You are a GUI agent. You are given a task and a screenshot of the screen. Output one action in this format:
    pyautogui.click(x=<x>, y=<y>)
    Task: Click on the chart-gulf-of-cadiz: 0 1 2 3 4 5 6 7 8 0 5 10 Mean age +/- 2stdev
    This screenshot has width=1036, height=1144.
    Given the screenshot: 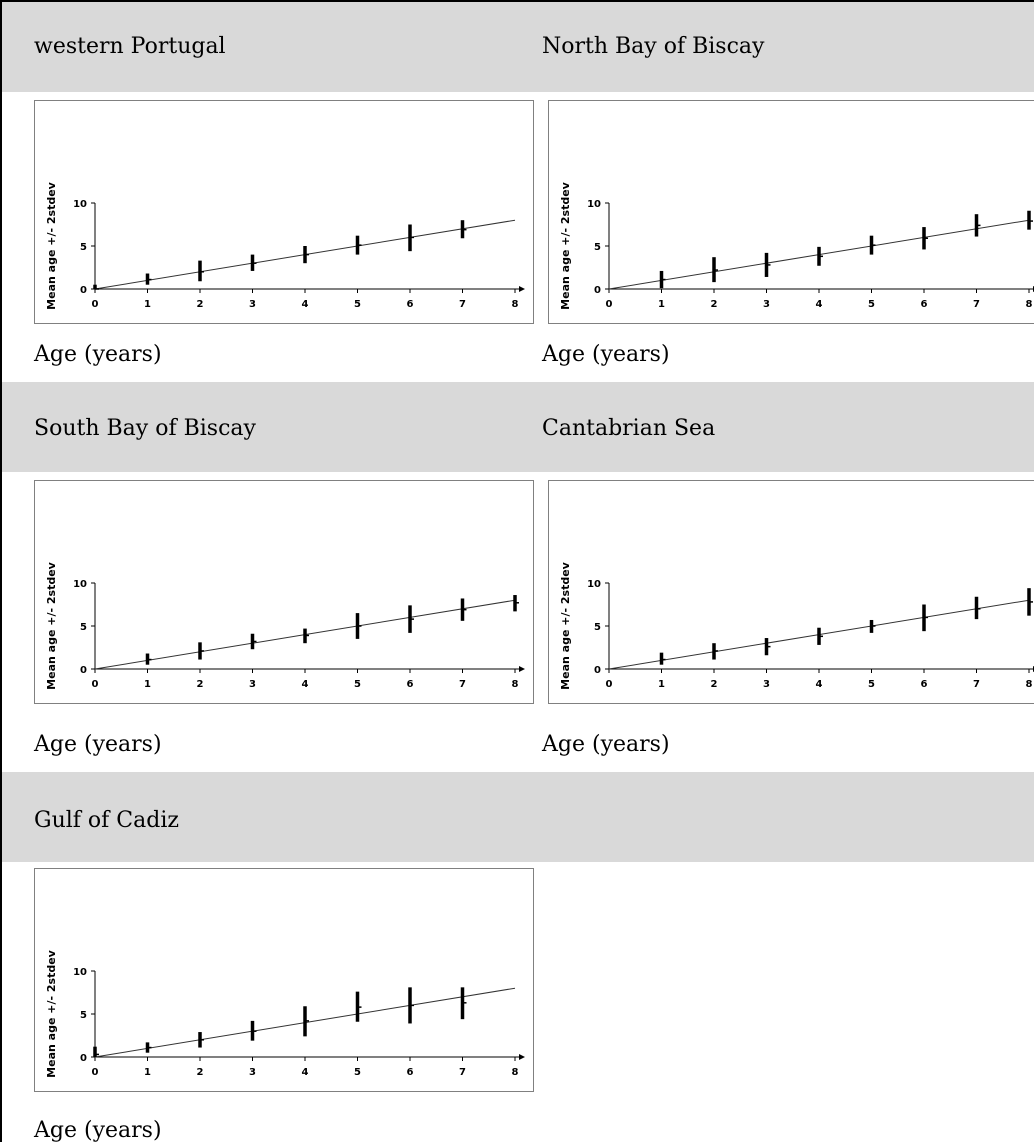 What is the action you would take?
    pyautogui.click(x=284, y=980)
    